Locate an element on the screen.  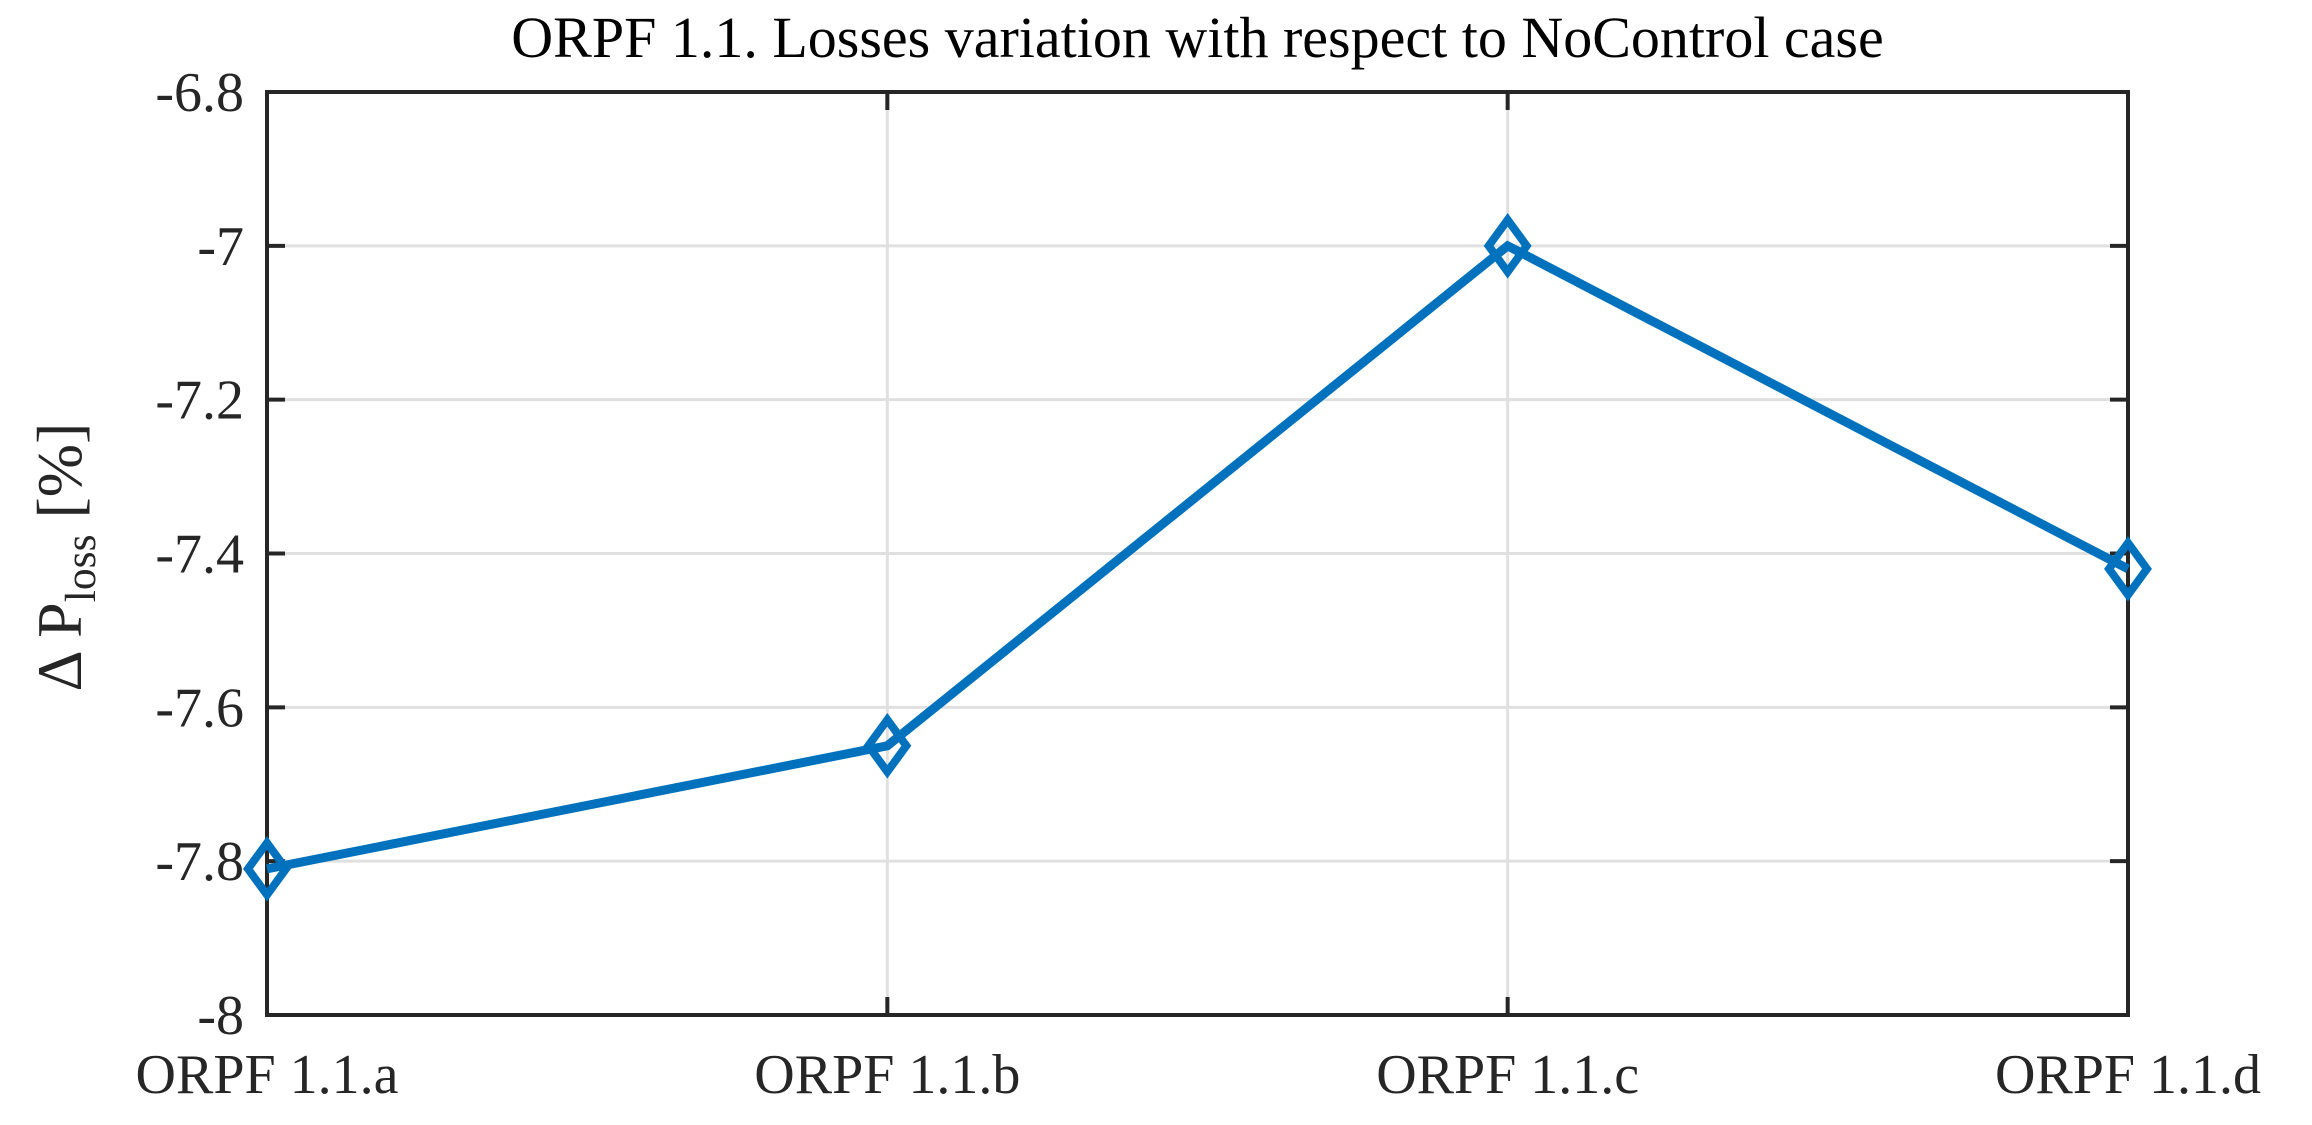
y-tick-label: -7.8 is located at coordinates (199, 862).